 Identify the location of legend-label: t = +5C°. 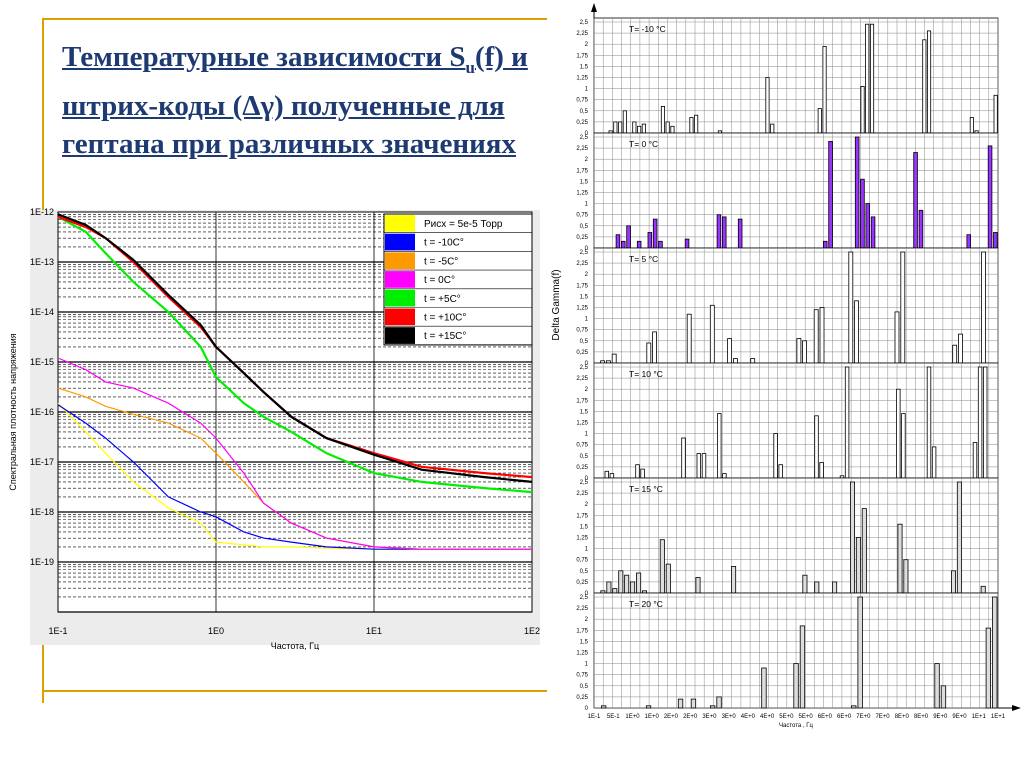
(442, 299).